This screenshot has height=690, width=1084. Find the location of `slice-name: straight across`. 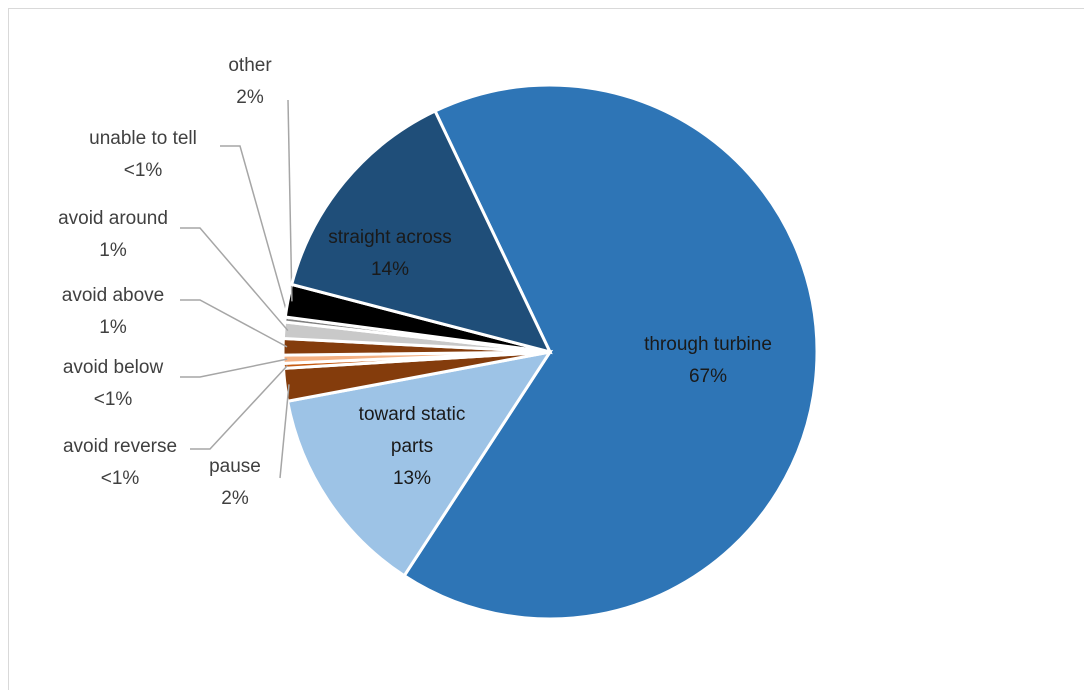

slice-name: straight across is located at coordinates (390, 237).